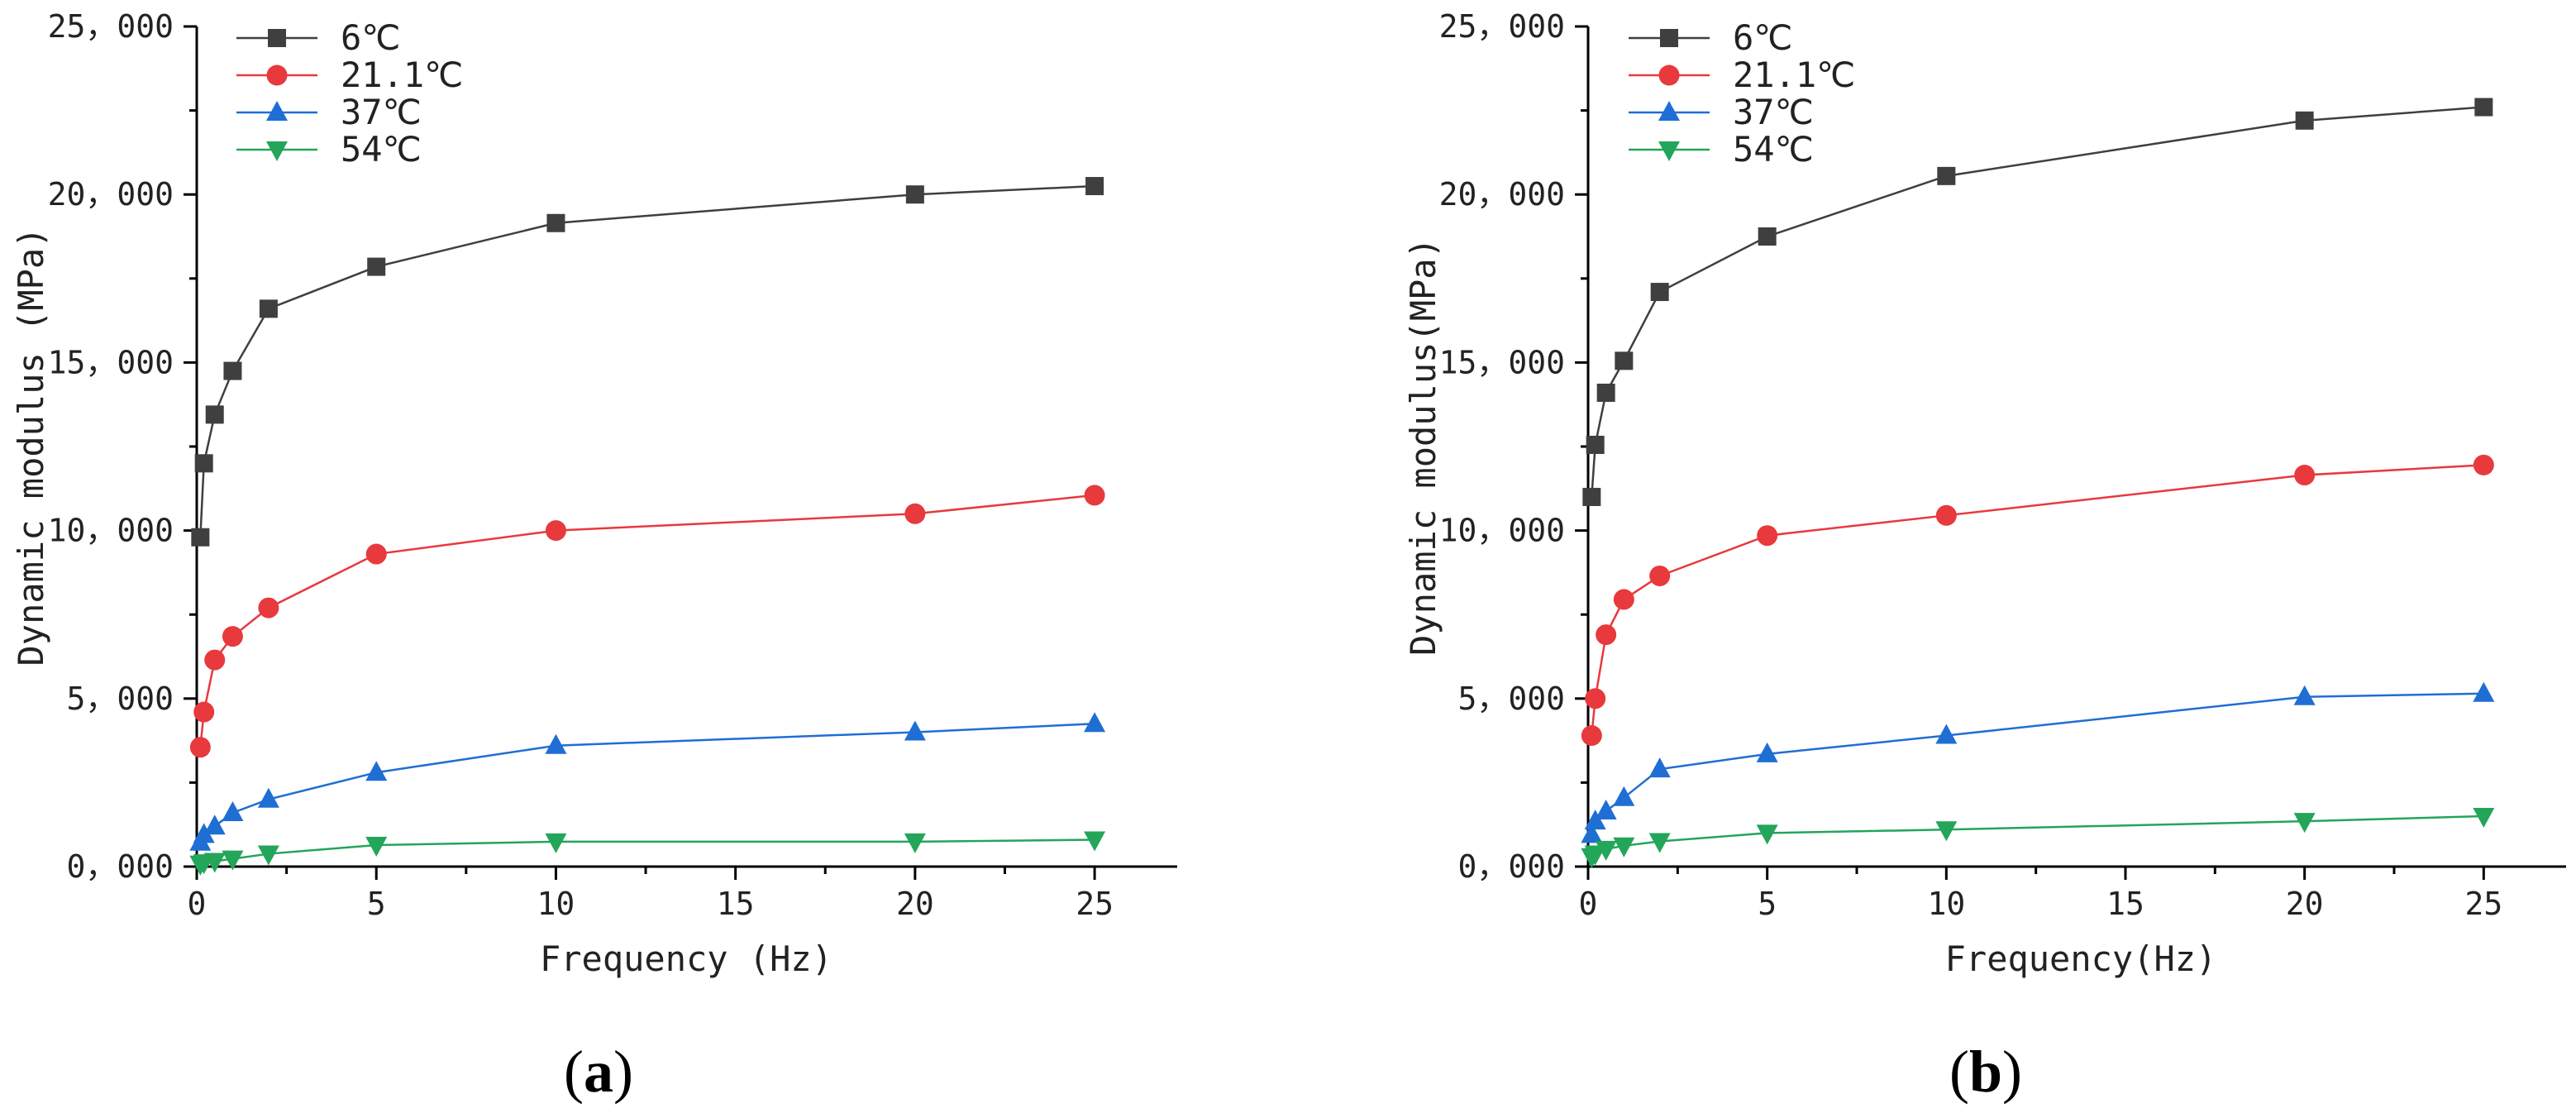 The height and width of the screenshot is (1113, 2576). I want to click on x-tick-label: 10, so click(1946, 904).